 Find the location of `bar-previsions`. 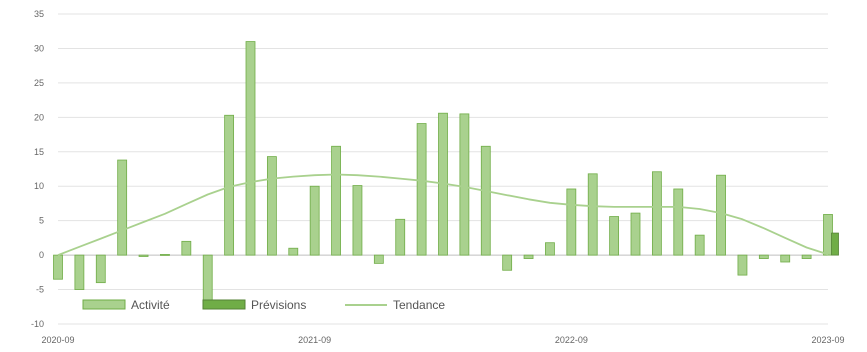

bar-previsions is located at coordinates (835, 244).